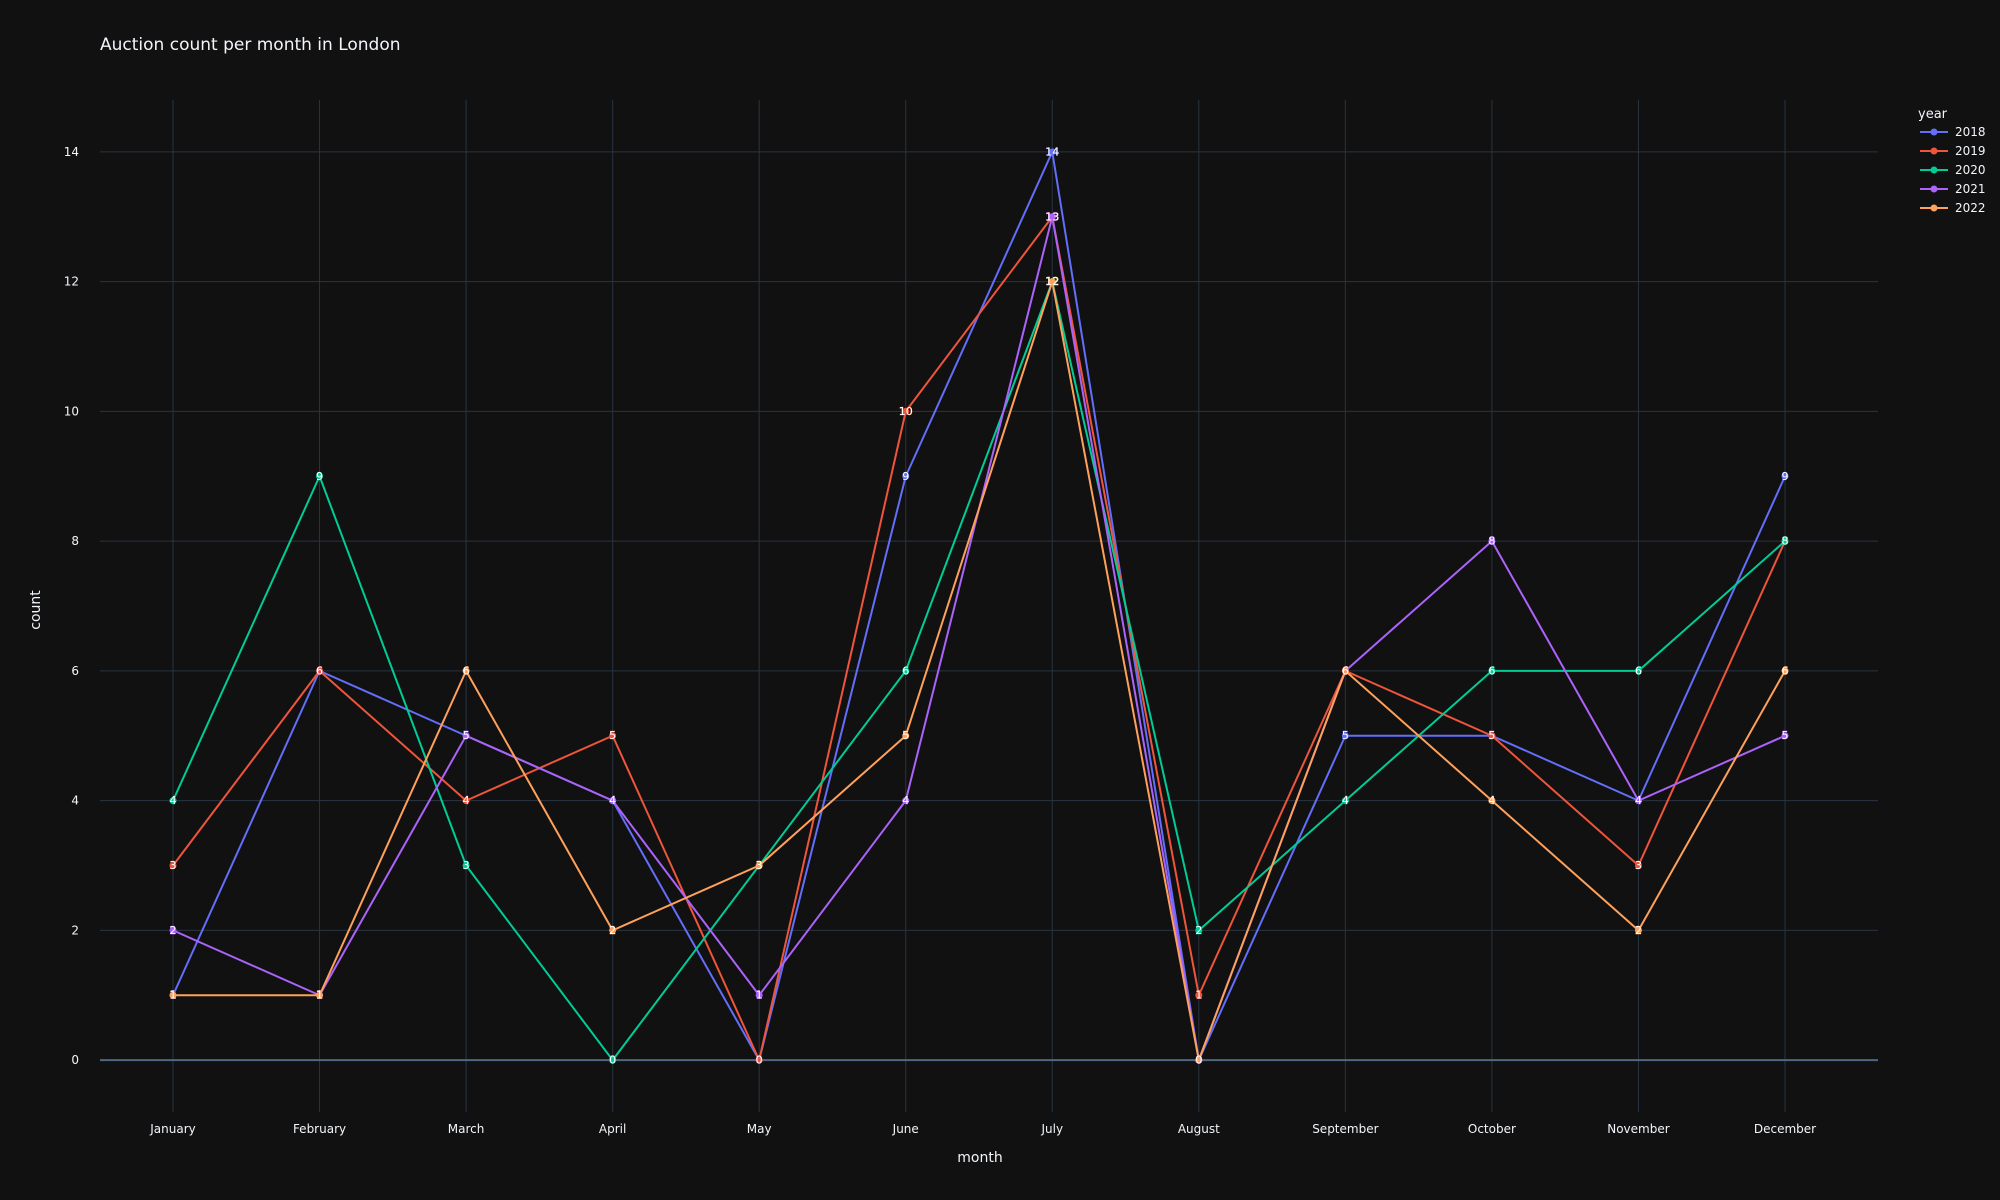 Image resolution: width=2000 pixels, height=1200 pixels. I want to click on x-tick-label: April, so click(612, 1129).